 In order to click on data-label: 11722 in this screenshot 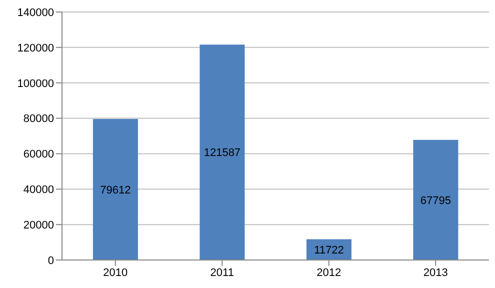, I will do `click(329, 250)`.